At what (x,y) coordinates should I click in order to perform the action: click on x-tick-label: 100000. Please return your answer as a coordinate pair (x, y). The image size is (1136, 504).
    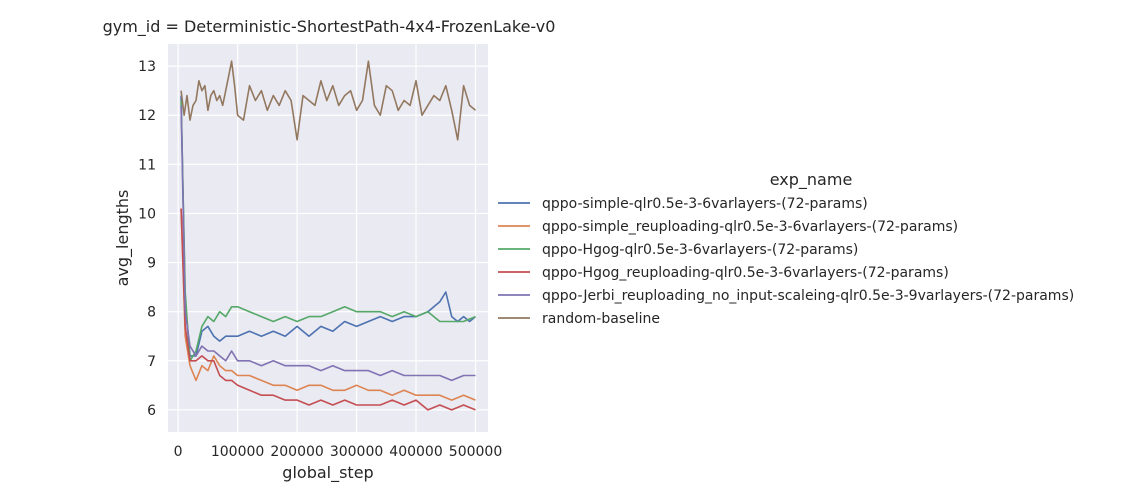
    Looking at the image, I should click on (237, 452).